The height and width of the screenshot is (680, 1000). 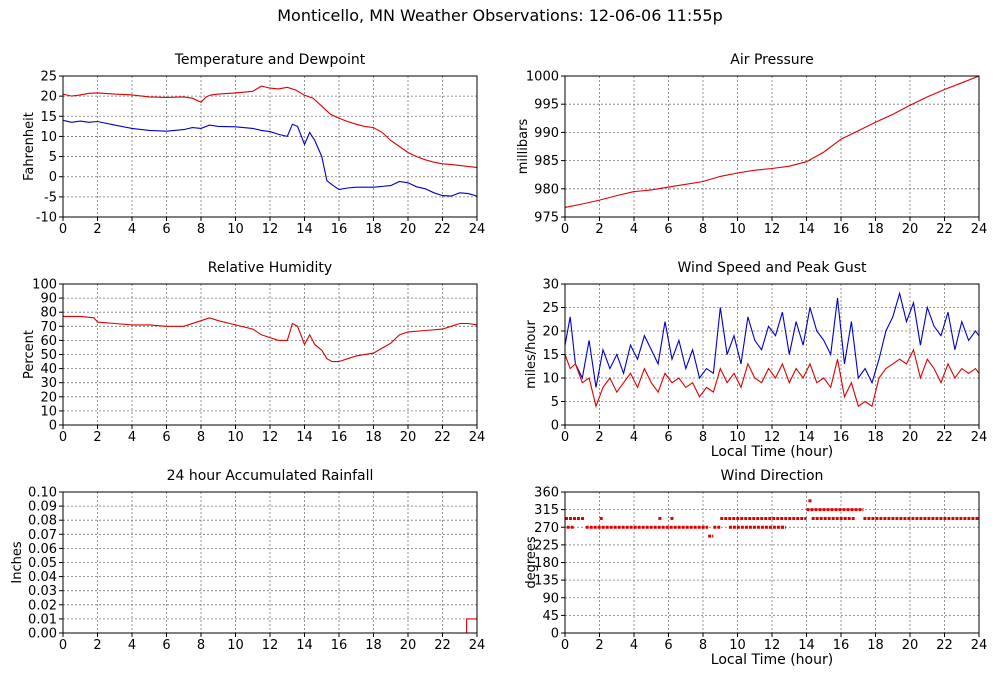 I want to click on humidity-xtick-label: 4, so click(x=132, y=437).